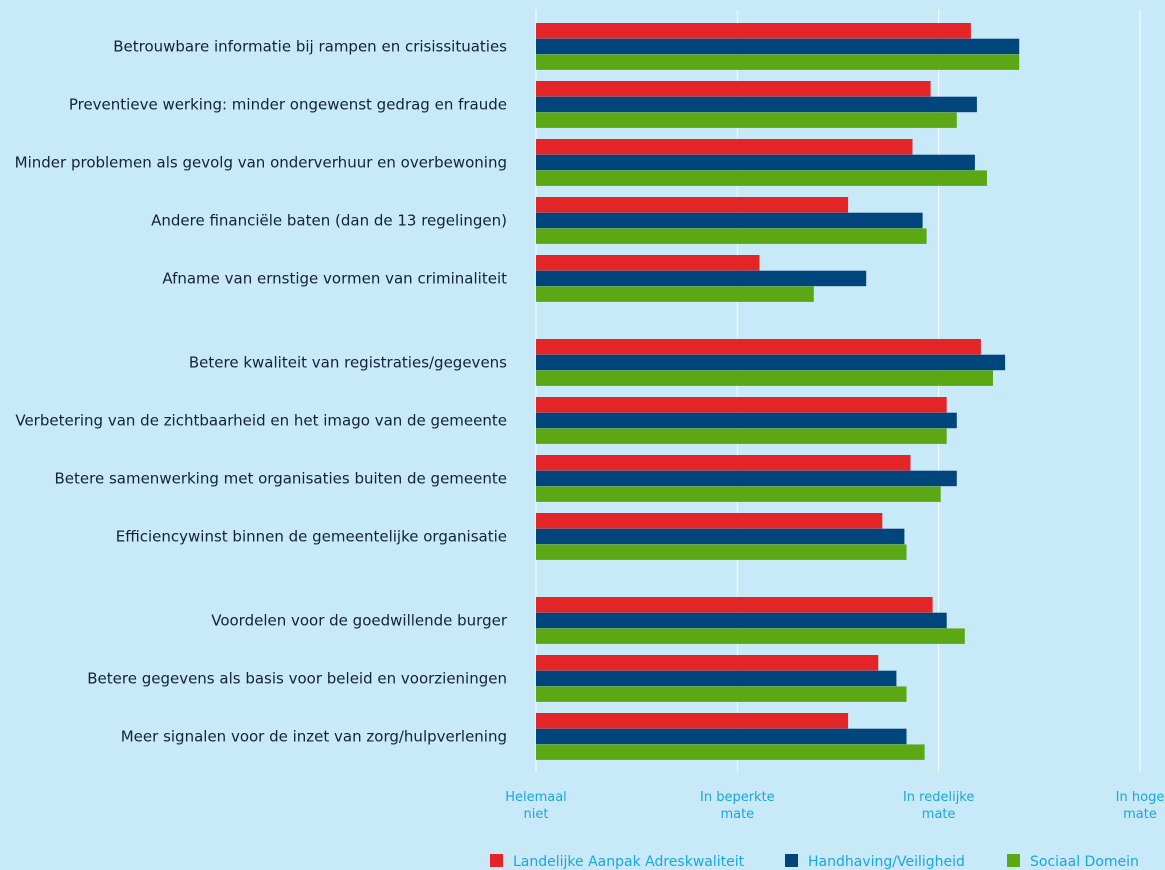  I want to click on tick-label-4-line-1: In hoge, so click(1140, 797).